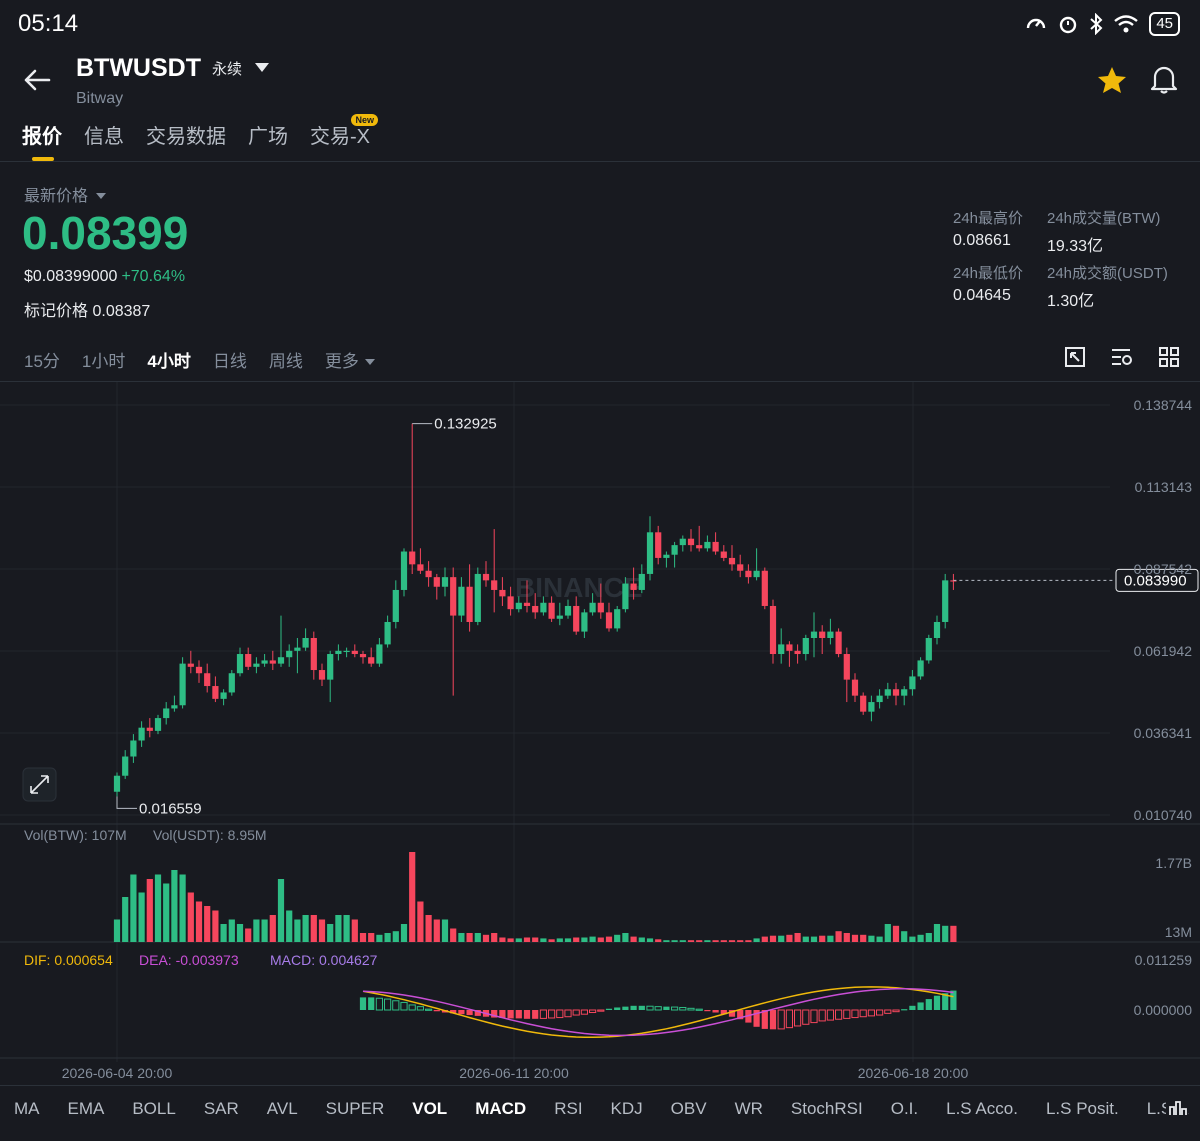 This screenshot has height=1141, width=1200. I want to click on tab-trade-x: 交易-X New, so click(344, 131).